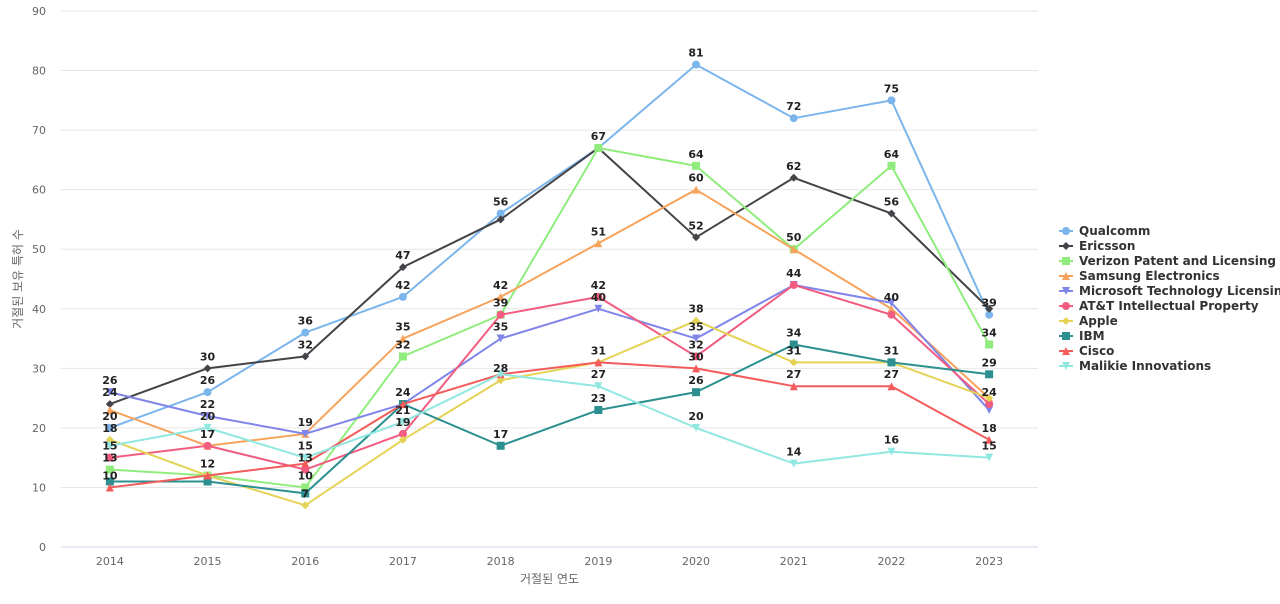 This screenshot has width=1280, height=604. What do you see at coordinates (109, 458) in the screenshot?
I see `data-label: 13` at bounding box center [109, 458].